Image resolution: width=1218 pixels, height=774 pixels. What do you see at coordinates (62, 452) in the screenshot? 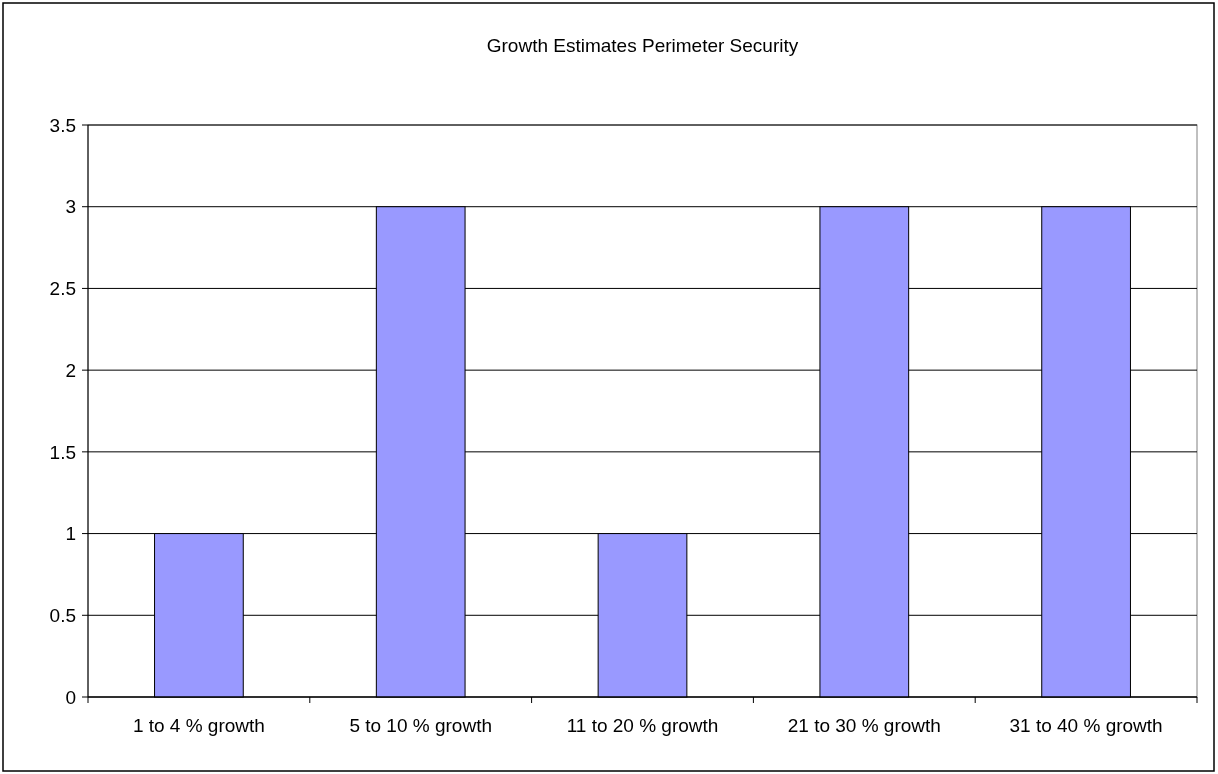
I see `y-tick-label: 1.5` at bounding box center [62, 452].